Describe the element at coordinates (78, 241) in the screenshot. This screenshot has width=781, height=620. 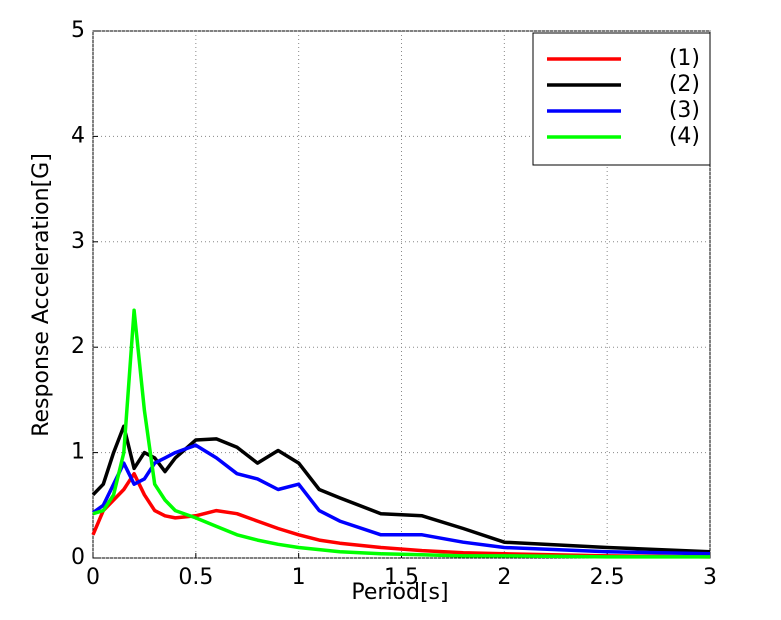
I see `y-tick-label: 3` at that location.